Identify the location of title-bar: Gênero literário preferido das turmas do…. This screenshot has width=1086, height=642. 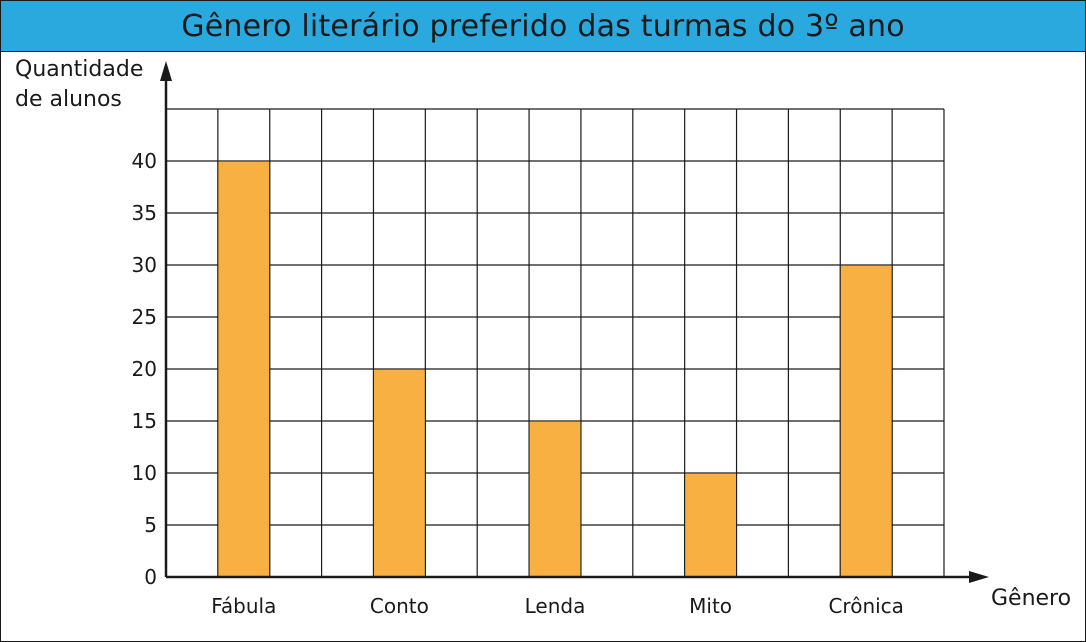
(543, 26).